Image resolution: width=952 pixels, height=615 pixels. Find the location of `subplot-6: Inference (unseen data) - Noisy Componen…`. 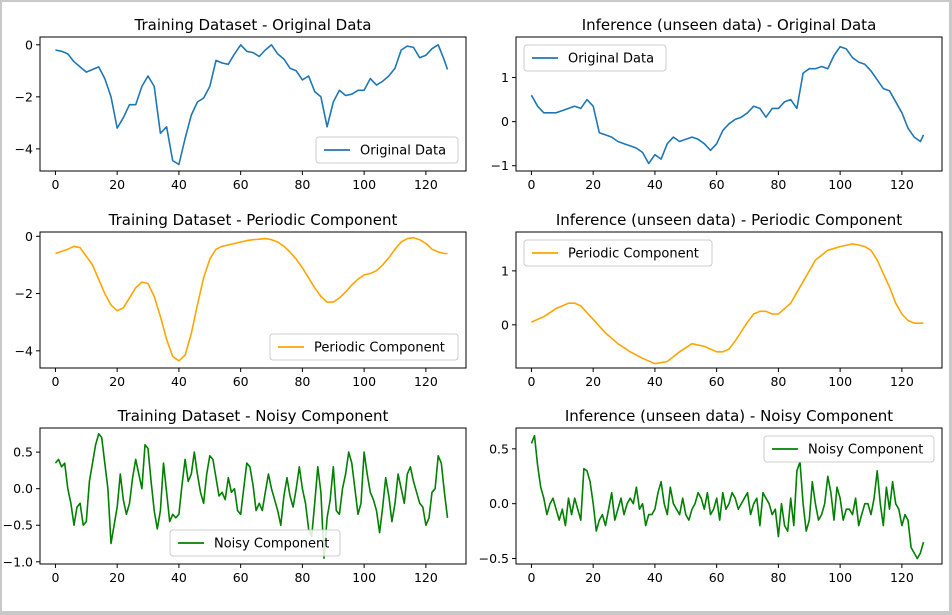

subplot-6: Inference (unseen data) - Noisy Componen… is located at coordinates (711, 496).